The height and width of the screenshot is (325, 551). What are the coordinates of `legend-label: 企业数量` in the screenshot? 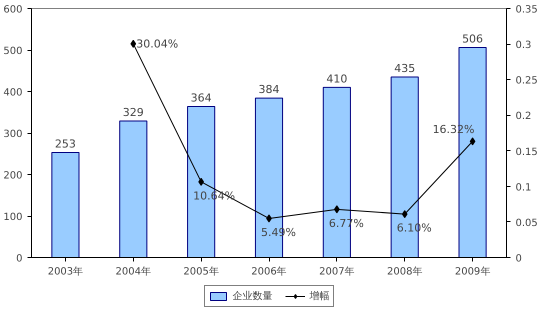 It's located at (252, 296).